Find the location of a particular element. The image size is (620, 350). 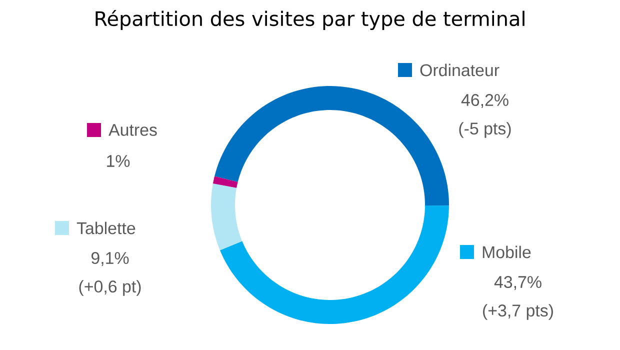

legend-label: Autres is located at coordinates (132, 130).